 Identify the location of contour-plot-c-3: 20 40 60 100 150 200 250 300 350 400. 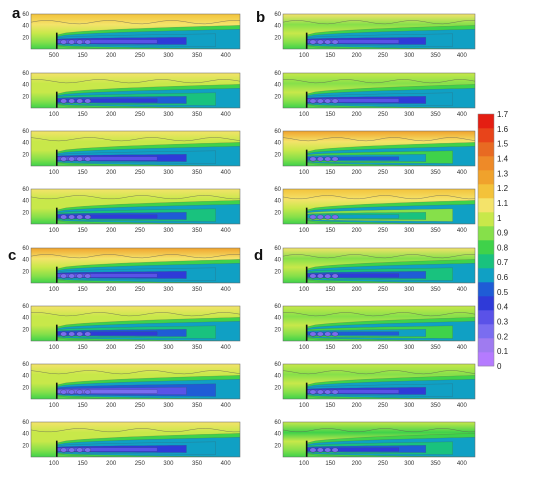
(131, 385).